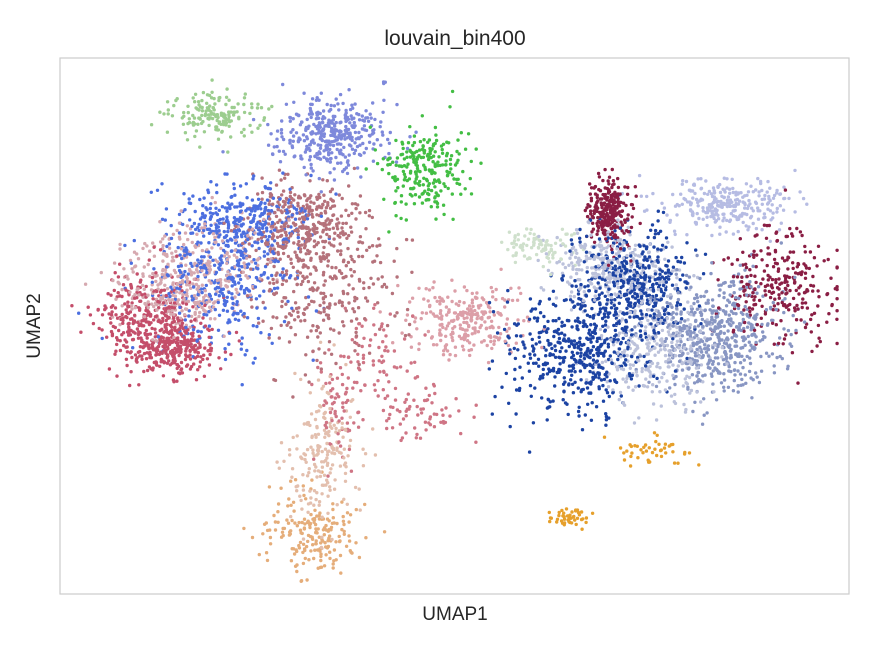 The image size is (878, 654). I want to click on scatter-point-cluster-bisque, so click(330, 473).